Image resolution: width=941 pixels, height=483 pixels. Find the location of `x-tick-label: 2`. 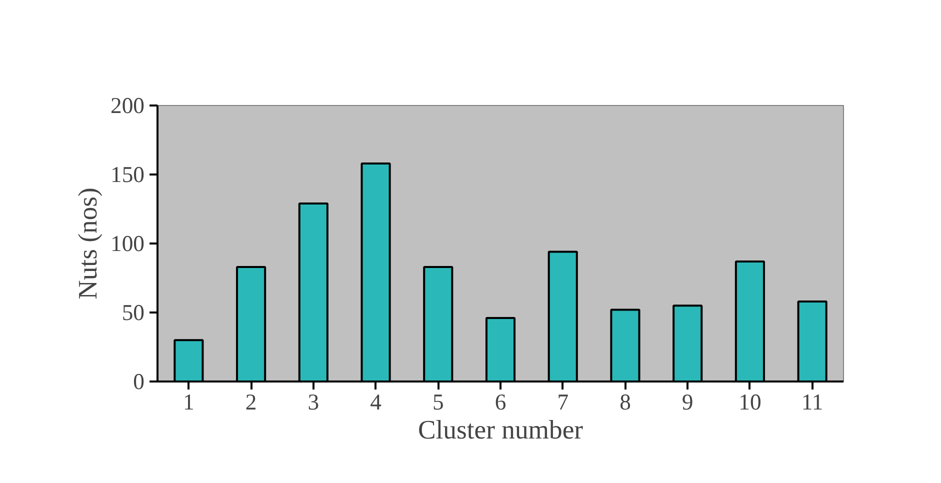

x-tick-label: 2 is located at coordinates (251, 402).